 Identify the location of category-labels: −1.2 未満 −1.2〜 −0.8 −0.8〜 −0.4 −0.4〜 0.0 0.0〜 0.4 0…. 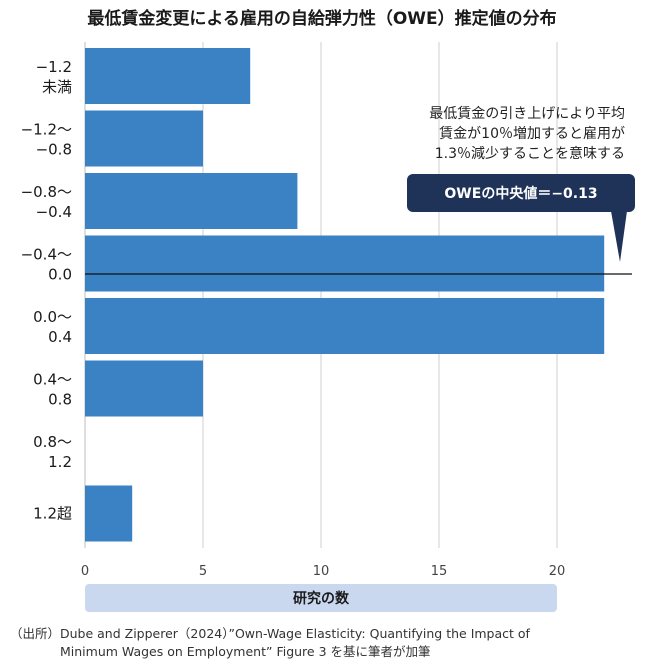
(46, 290).